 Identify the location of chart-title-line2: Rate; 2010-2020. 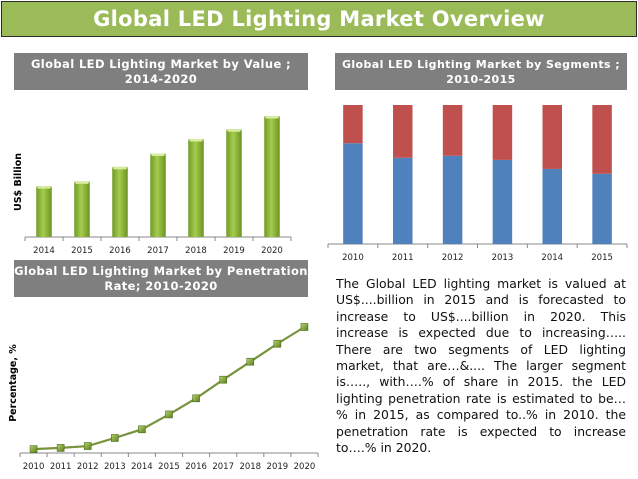
(161, 285).